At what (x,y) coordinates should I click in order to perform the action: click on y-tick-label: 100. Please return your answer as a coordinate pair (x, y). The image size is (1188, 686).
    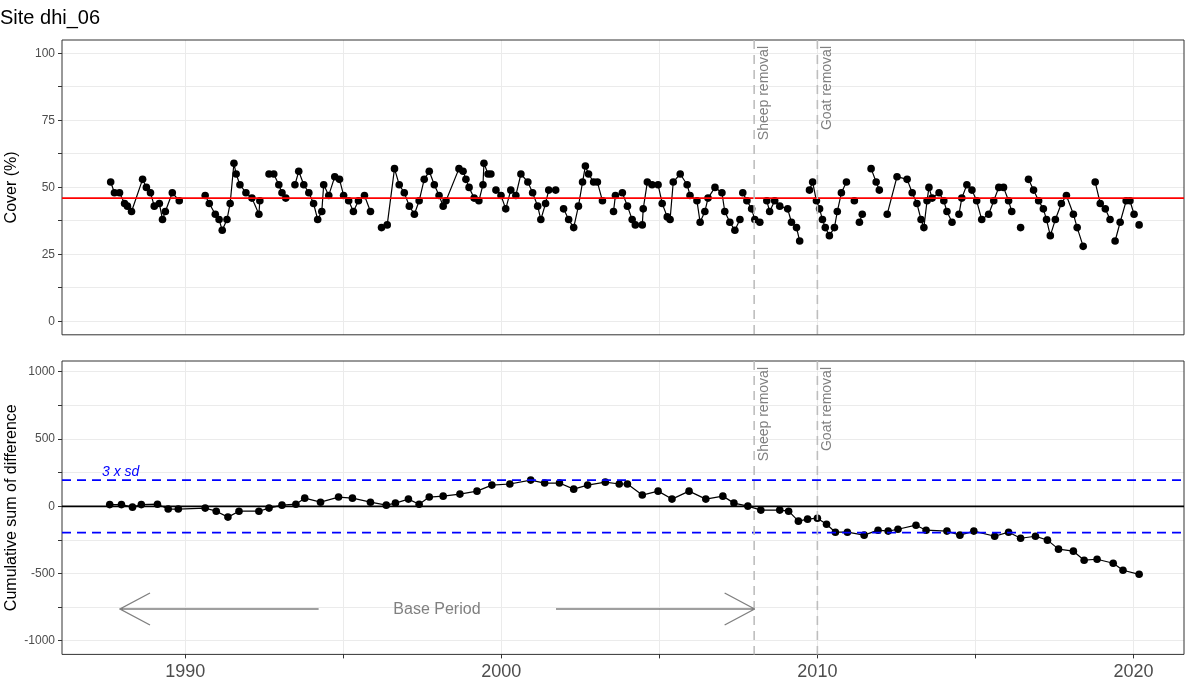
    Looking at the image, I should click on (45, 52).